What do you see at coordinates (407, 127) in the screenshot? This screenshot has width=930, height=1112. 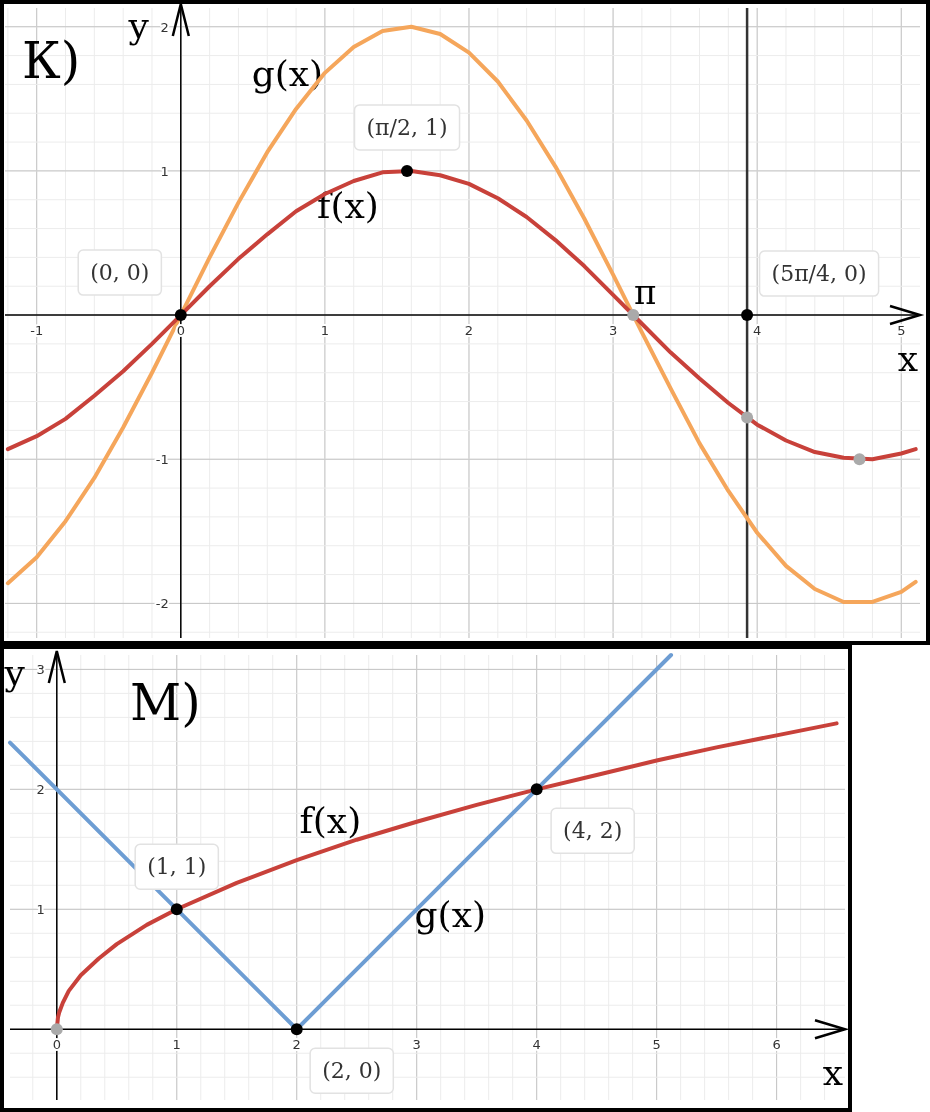 I see `annotation: (π/2, 1)` at bounding box center [407, 127].